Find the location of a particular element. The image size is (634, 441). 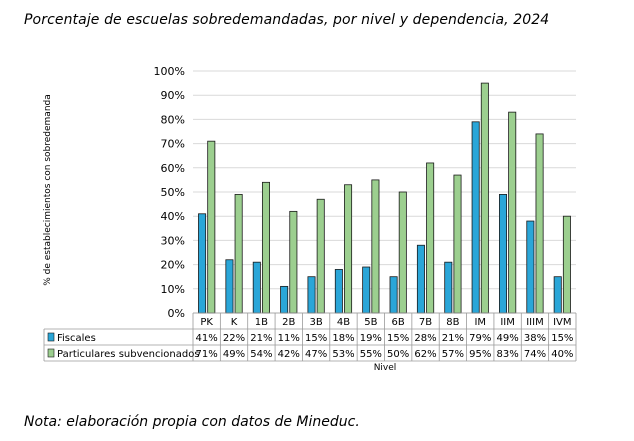

data-label: 71% is located at coordinates (207, 354).